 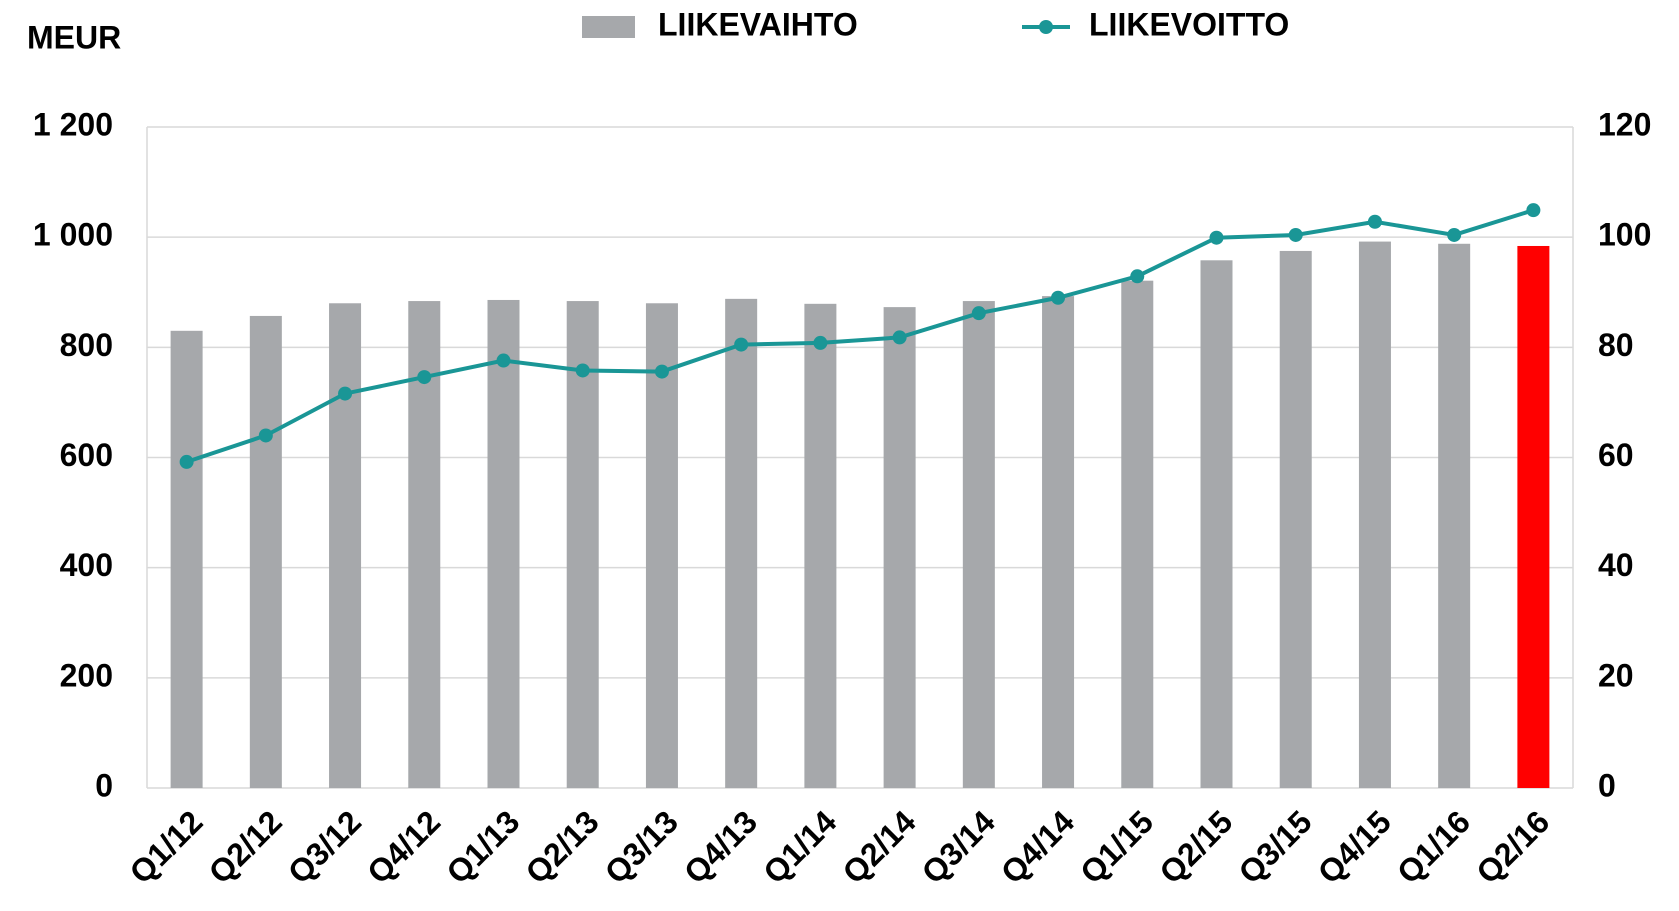 I want to click on y-tick-label: 800, so click(x=86, y=345).